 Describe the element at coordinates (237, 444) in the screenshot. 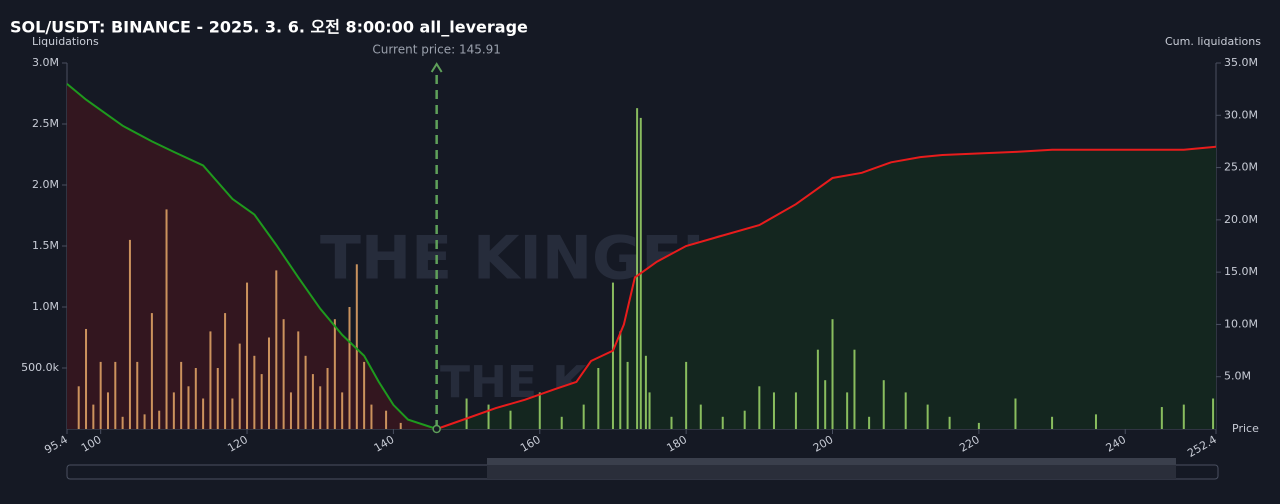

I see `x-tick-label: 120` at that location.